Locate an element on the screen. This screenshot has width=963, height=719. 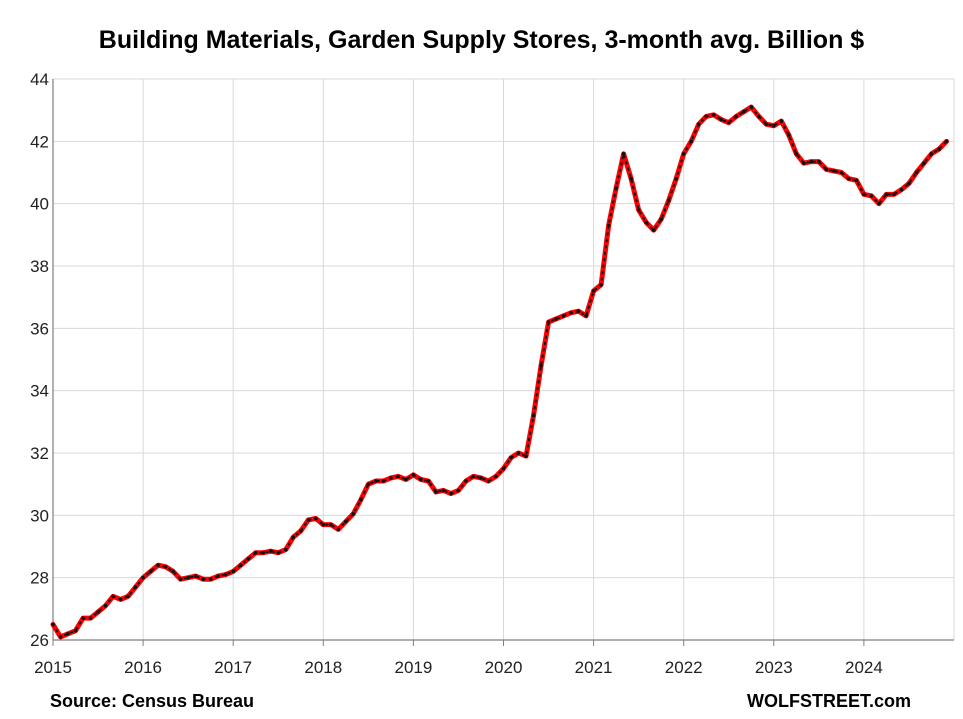
y-tick-label-32: 32 is located at coordinates (39, 453).